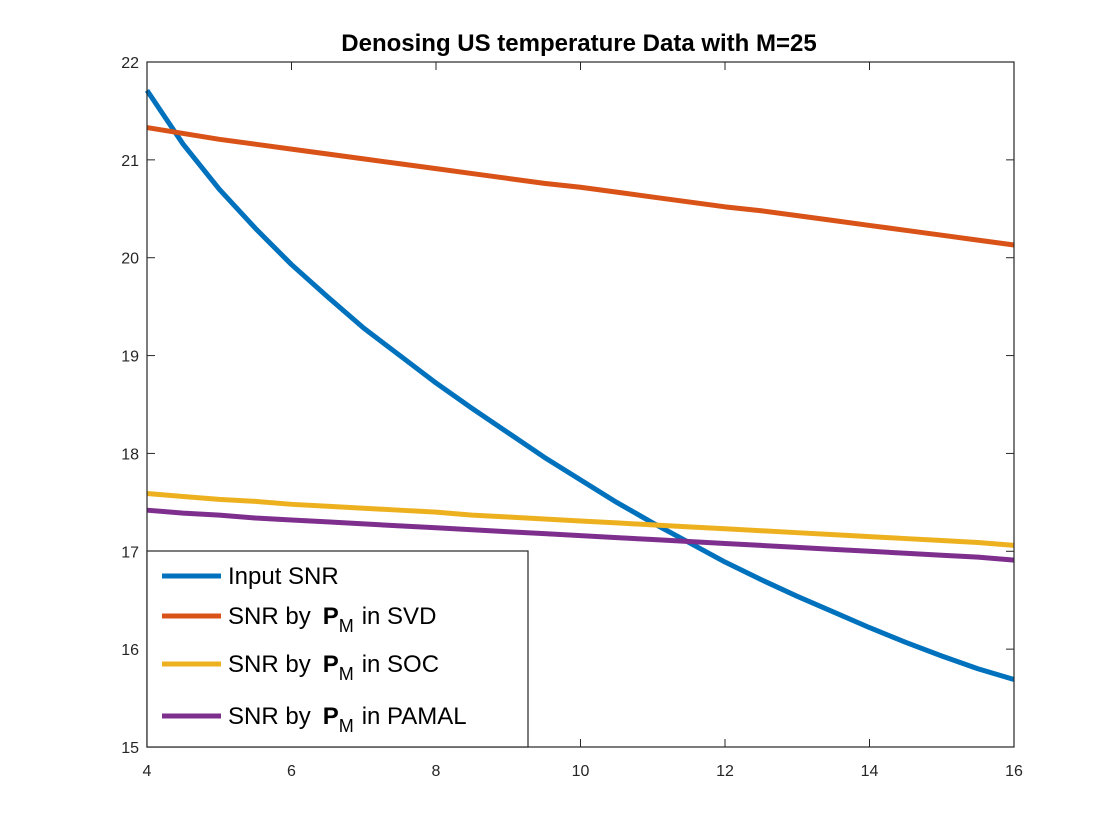  Describe the element at coordinates (331, 616) in the screenshot. I see `legend-bold-2: P` at that location.